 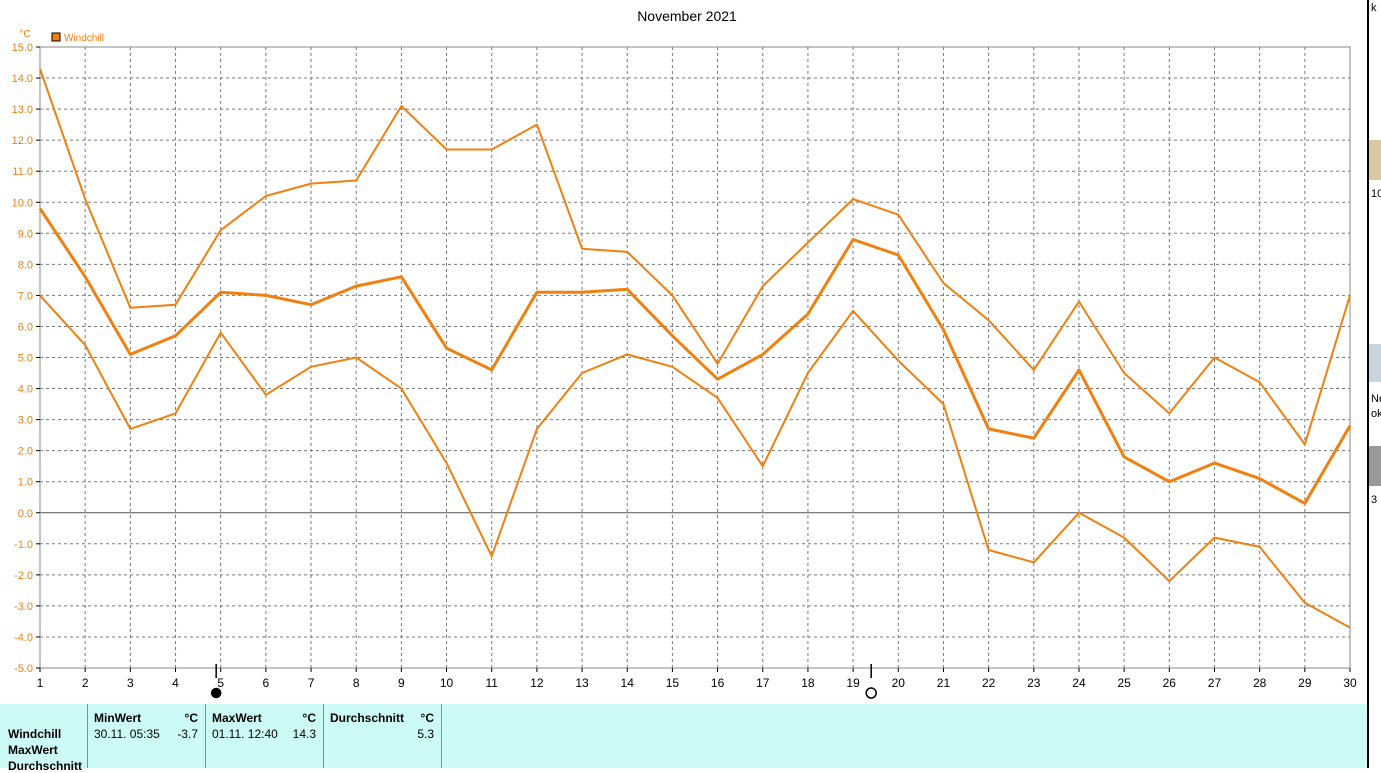 I want to click on x-tick-label: 11, so click(x=491, y=683).